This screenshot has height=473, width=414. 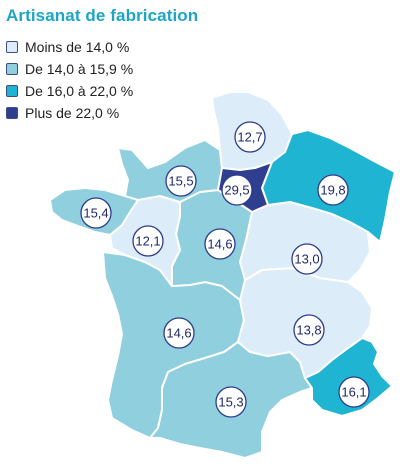 I want to click on value-badge: 12,7, so click(x=250, y=137).